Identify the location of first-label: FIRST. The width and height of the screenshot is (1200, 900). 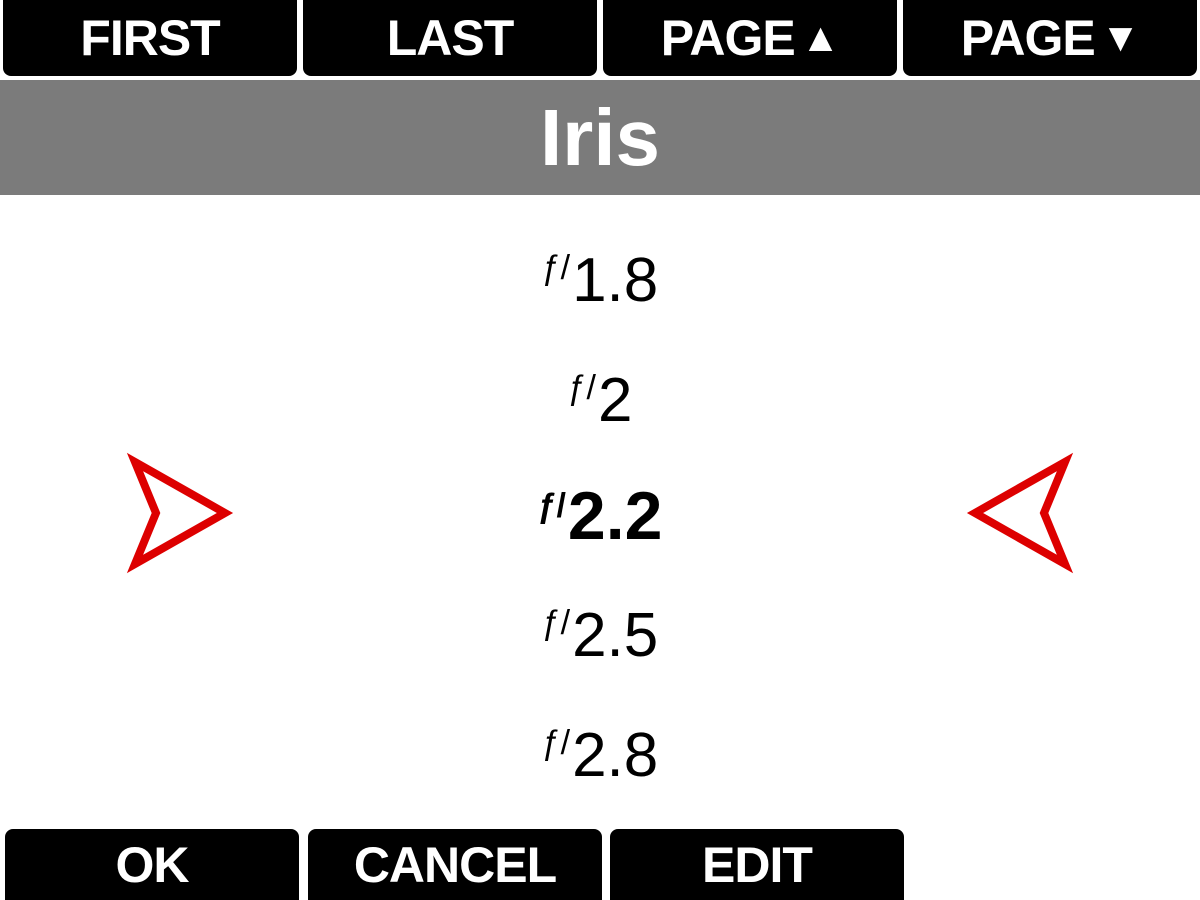
(150, 38).